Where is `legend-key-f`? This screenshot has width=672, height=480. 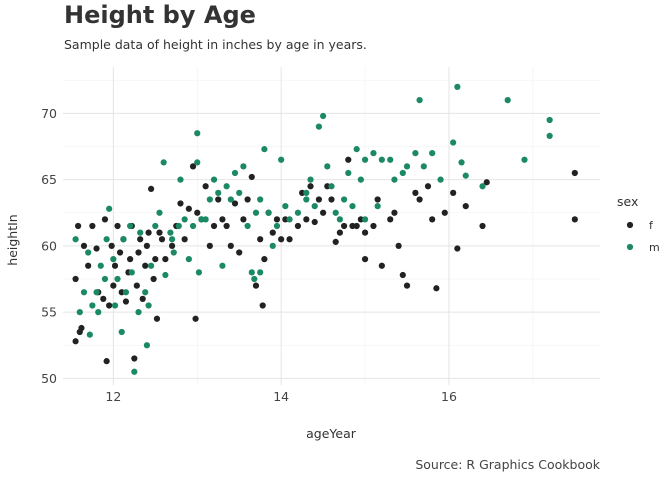 legend-key-f is located at coordinates (630, 225).